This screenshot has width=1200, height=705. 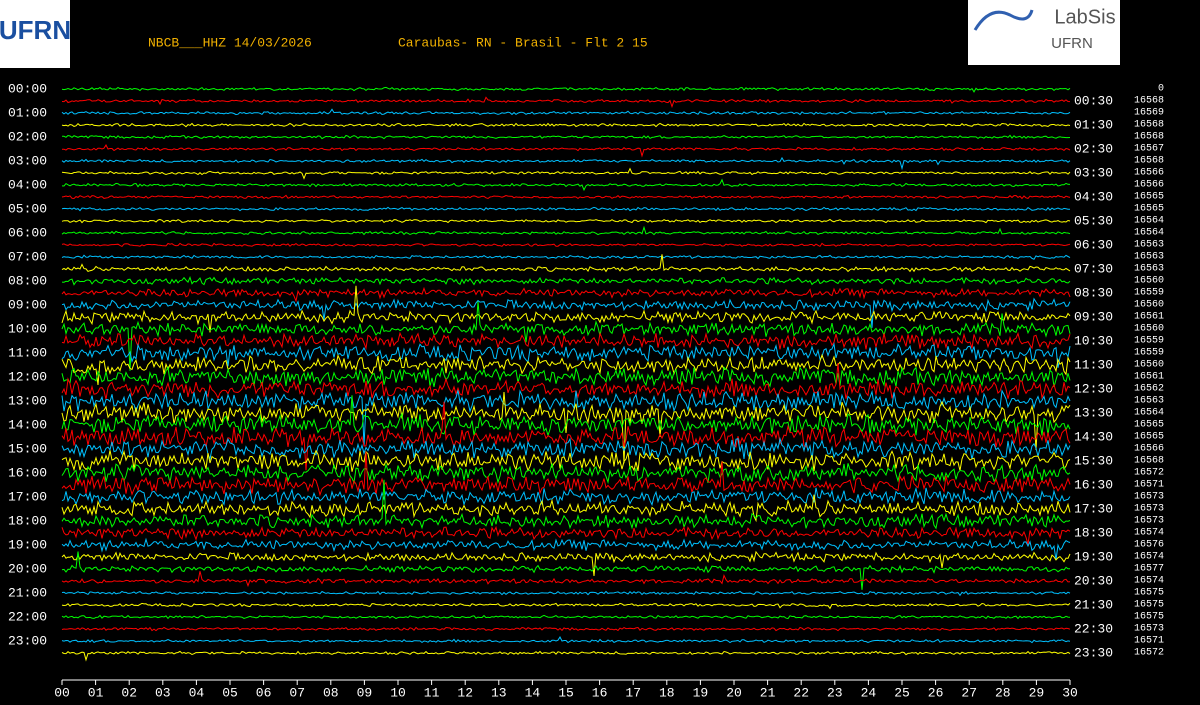 What do you see at coordinates (365, 692) in the screenshot?
I see `x-tick-label: 09` at bounding box center [365, 692].